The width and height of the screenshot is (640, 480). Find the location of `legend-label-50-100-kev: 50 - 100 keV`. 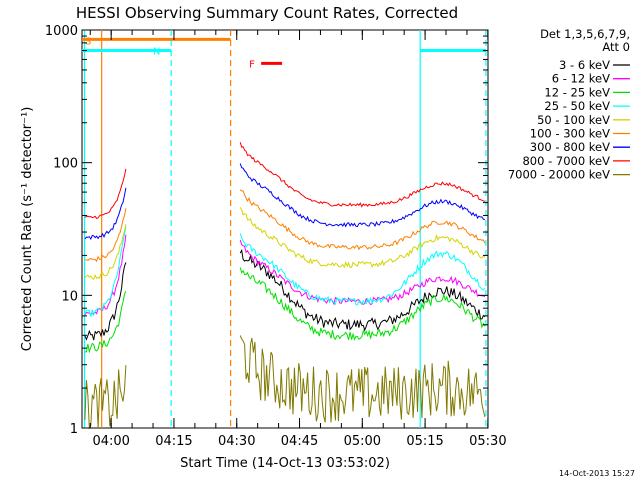

legend-label-50-100-kev: 50 - 100 keV is located at coordinates (573, 120).